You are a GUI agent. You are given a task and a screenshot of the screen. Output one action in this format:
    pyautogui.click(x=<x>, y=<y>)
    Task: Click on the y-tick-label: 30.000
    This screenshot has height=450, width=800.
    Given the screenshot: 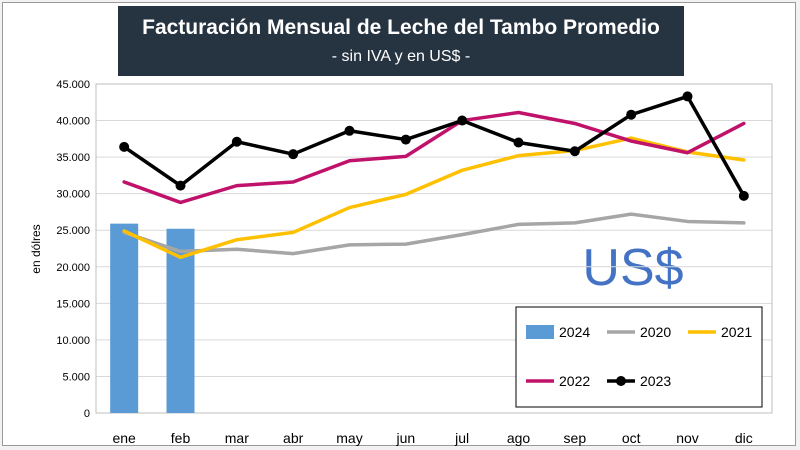 What is the action you would take?
    pyautogui.click(x=73, y=195)
    